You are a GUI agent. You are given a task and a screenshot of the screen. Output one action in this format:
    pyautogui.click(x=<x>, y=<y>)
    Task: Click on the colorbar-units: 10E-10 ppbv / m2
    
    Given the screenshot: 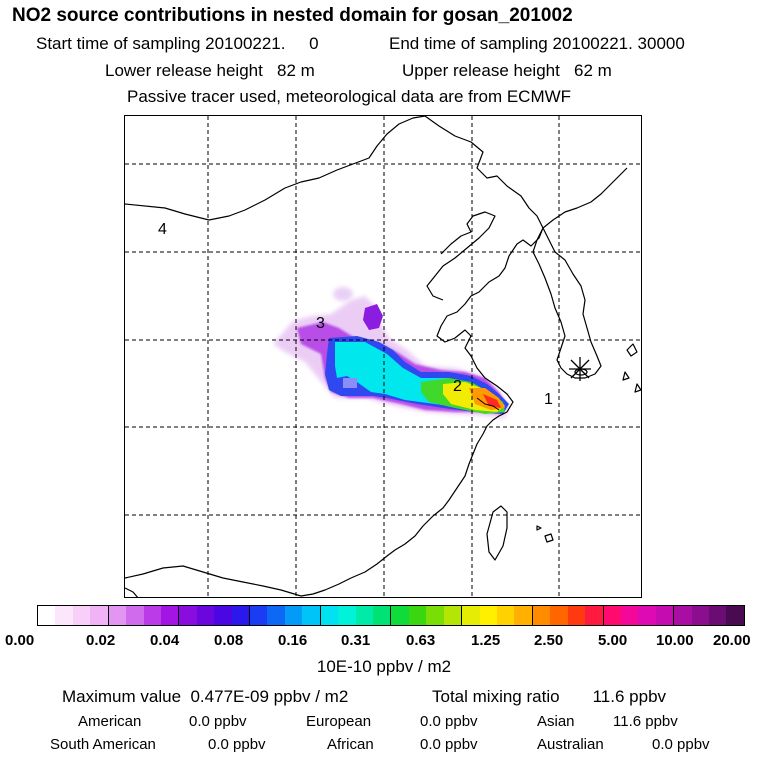 What is the action you would take?
    pyautogui.click(x=384, y=666)
    